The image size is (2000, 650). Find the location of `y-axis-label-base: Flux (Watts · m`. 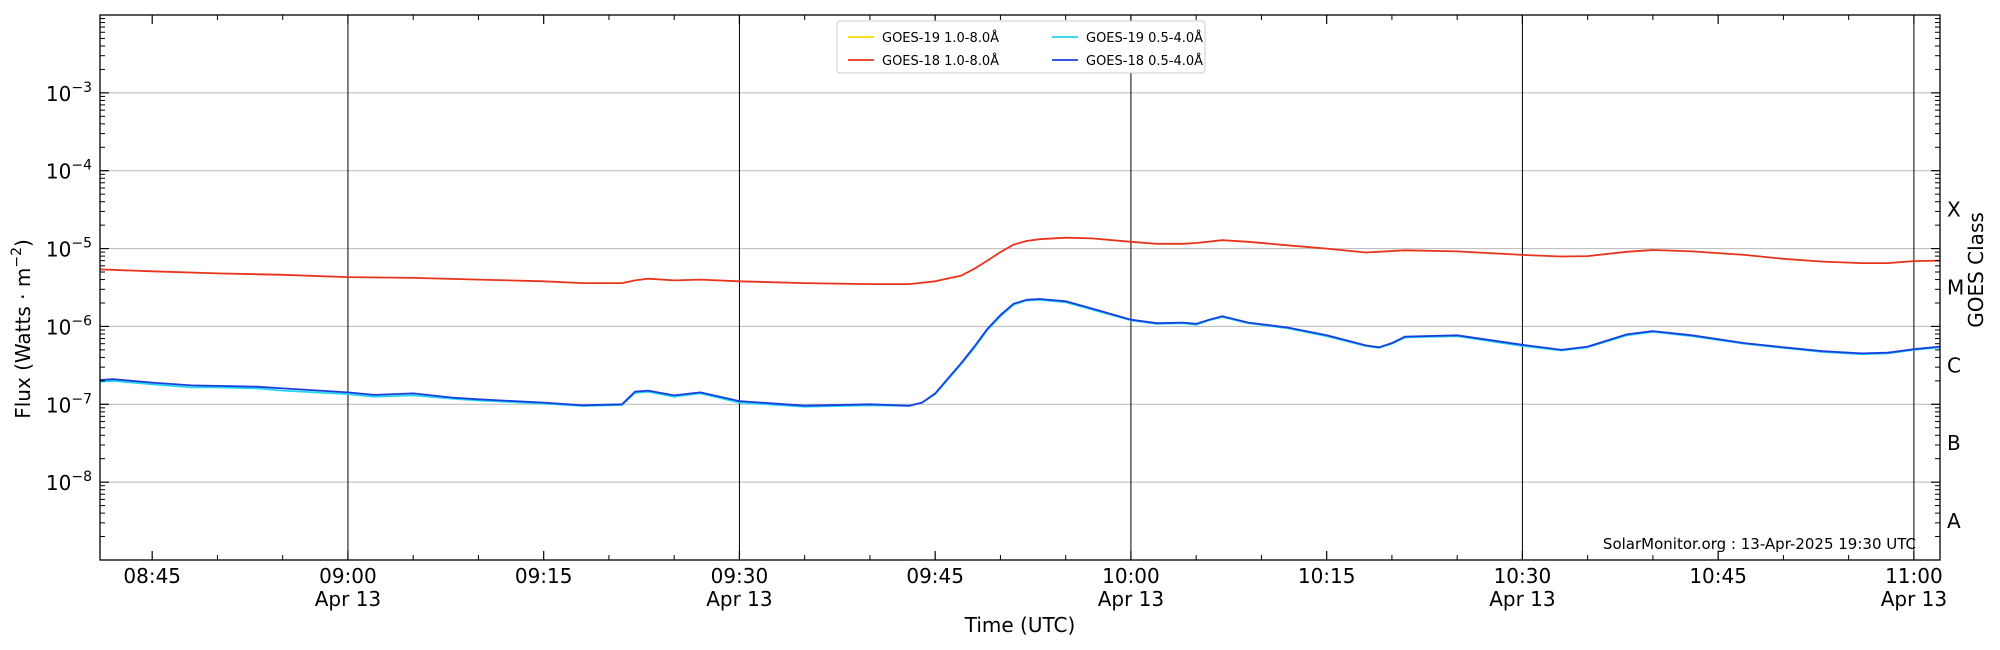

y-axis-label-base: Flux (Watts · m is located at coordinates (23, 343).